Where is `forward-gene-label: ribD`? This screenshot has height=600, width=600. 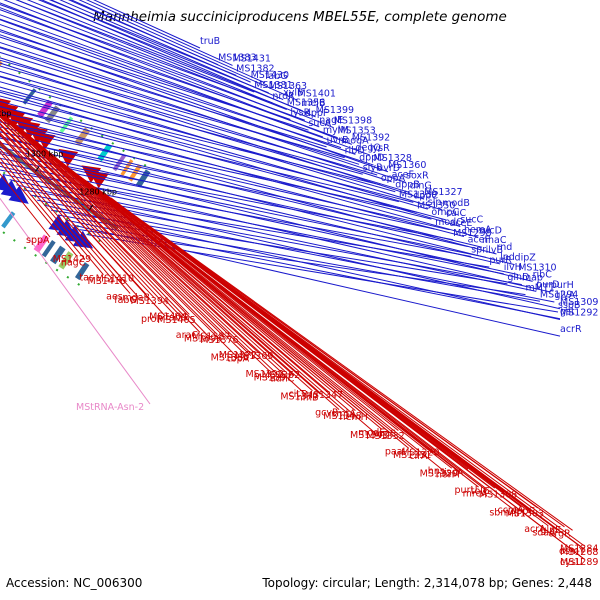 forward-gene-label: ribD is located at coordinates (355, 151).